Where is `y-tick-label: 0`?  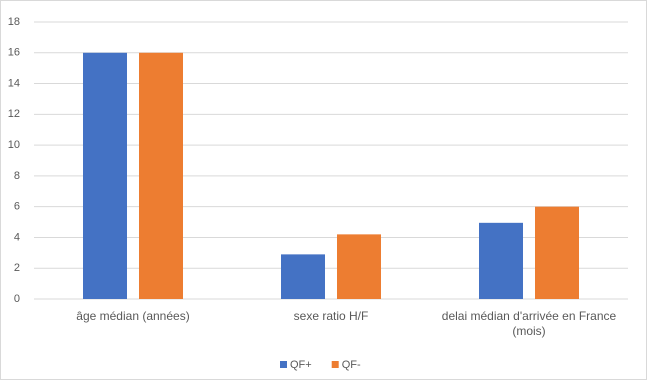 y-tick-label: 0 is located at coordinates (17, 299).